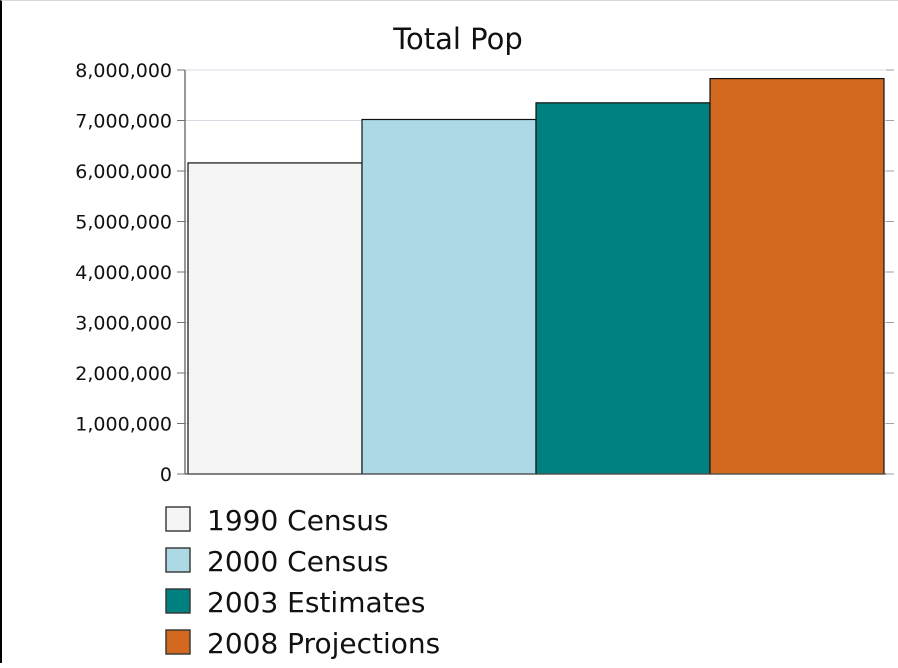 This screenshot has height=668, width=898. What do you see at coordinates (316, 602) in the screenshot?
I see `legend-label: 2003 Estimates` at bounding box center [316, 602].